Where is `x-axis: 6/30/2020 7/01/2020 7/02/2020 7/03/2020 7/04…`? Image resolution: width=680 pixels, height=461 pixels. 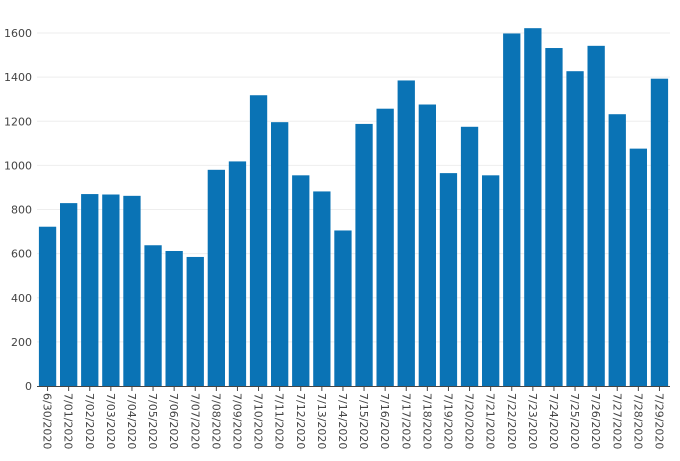
x-axis: 6/30/2020 7/01/2020 7/02/2020 7/03/2020 7/04… is located at coordinates (353, 417).